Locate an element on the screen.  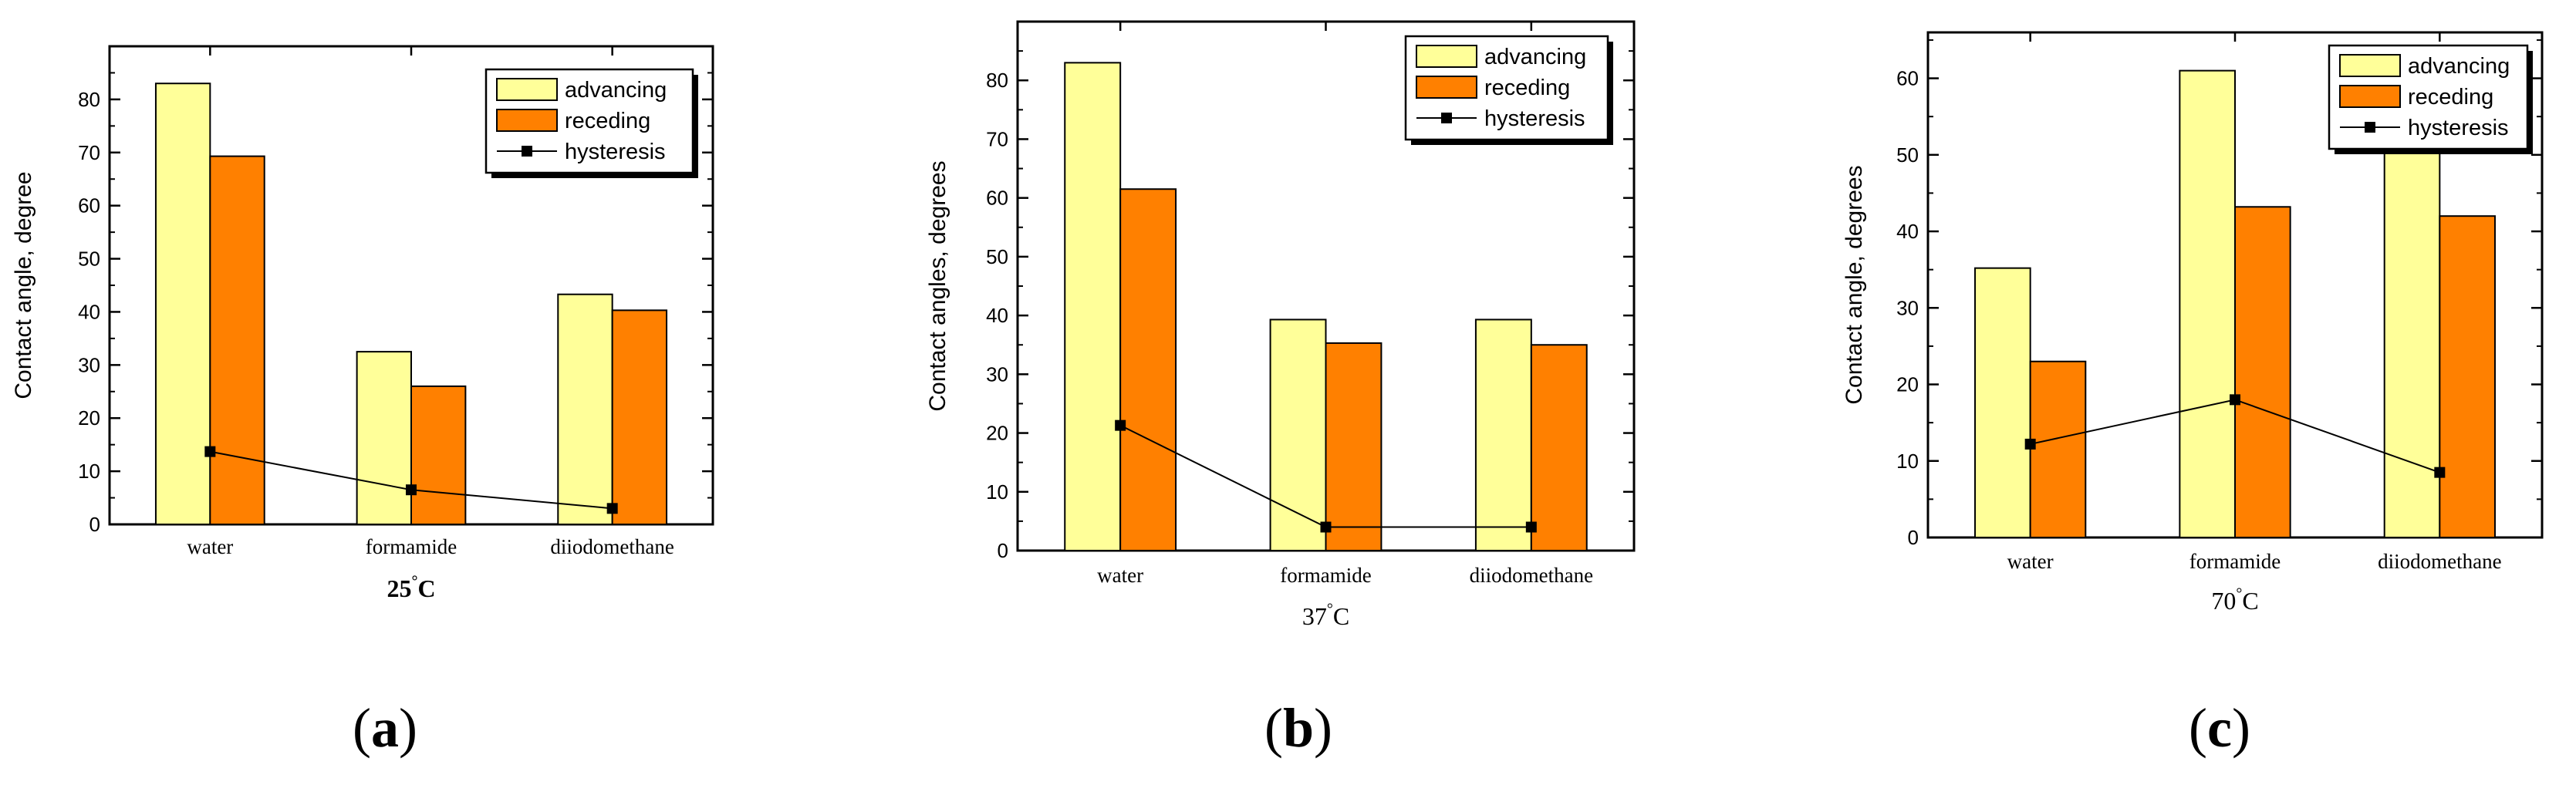
panel-label: (a) is located at coordinates (385, 728).